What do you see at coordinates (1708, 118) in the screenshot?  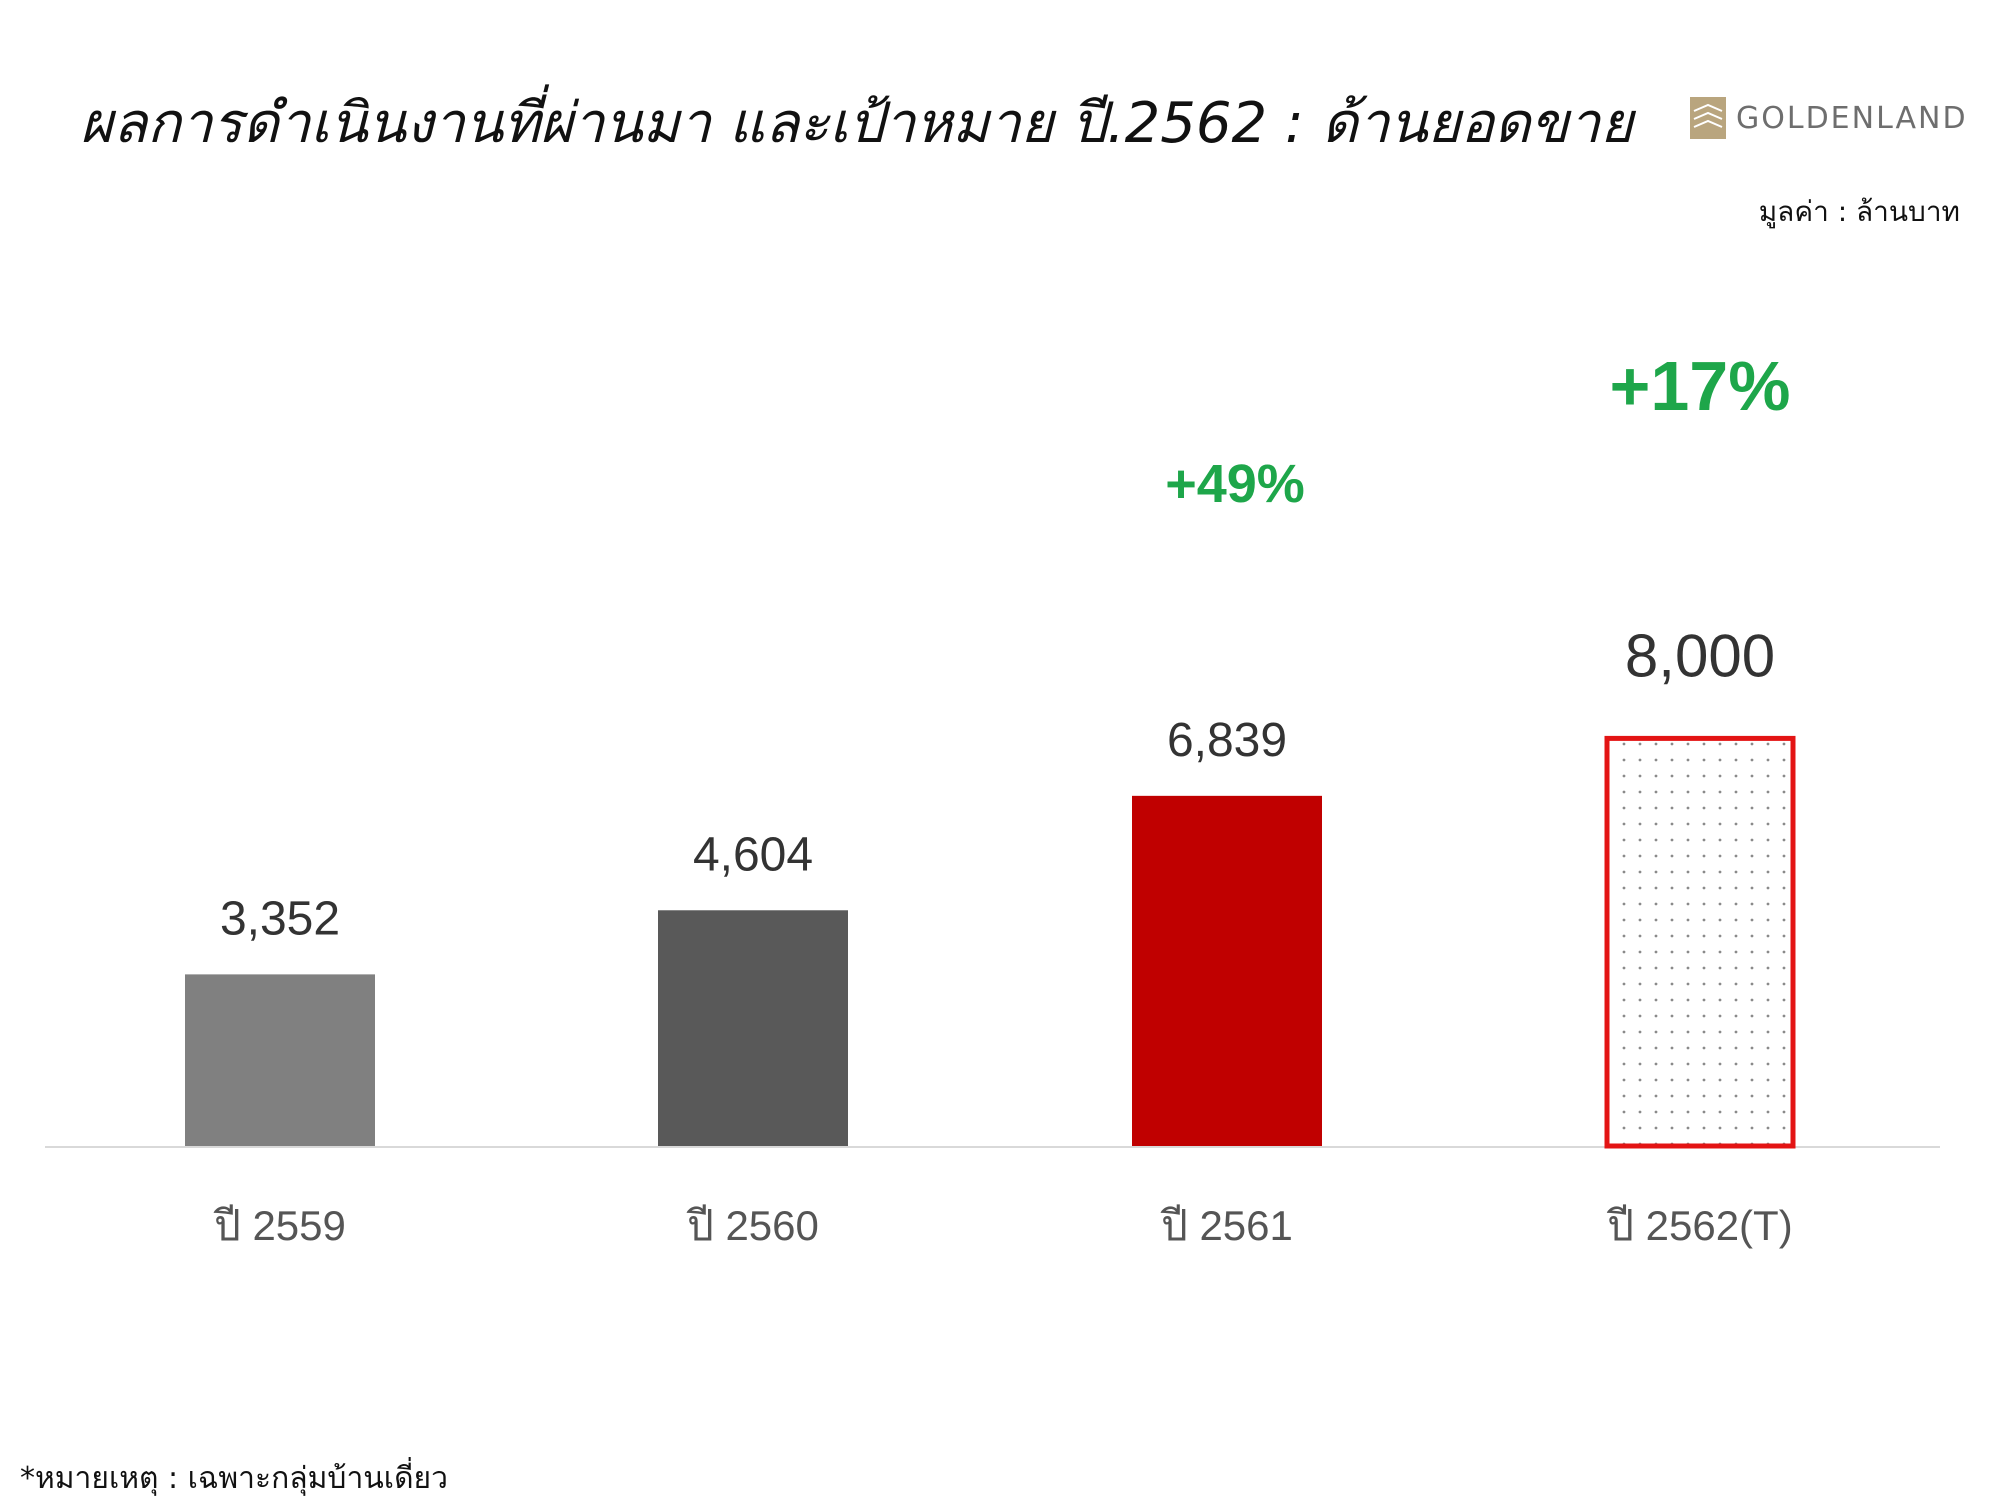 I see `goldenland-logo-icon` at bounding box center [1708, 118].